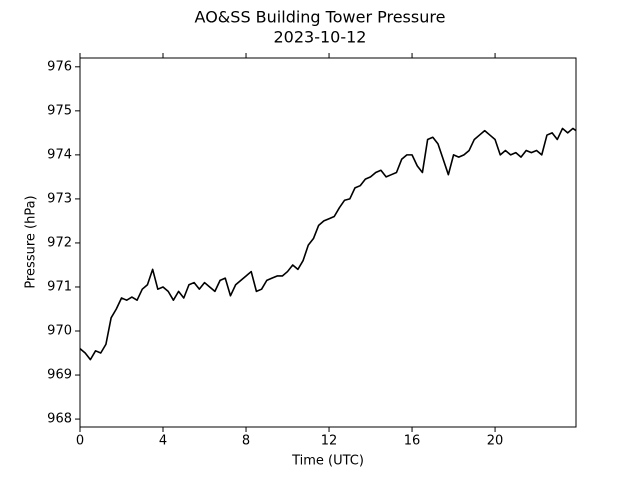  Describe the element at coordinates (59, 154) in the screenshot. I see `y-tick-label: 974` at that location.